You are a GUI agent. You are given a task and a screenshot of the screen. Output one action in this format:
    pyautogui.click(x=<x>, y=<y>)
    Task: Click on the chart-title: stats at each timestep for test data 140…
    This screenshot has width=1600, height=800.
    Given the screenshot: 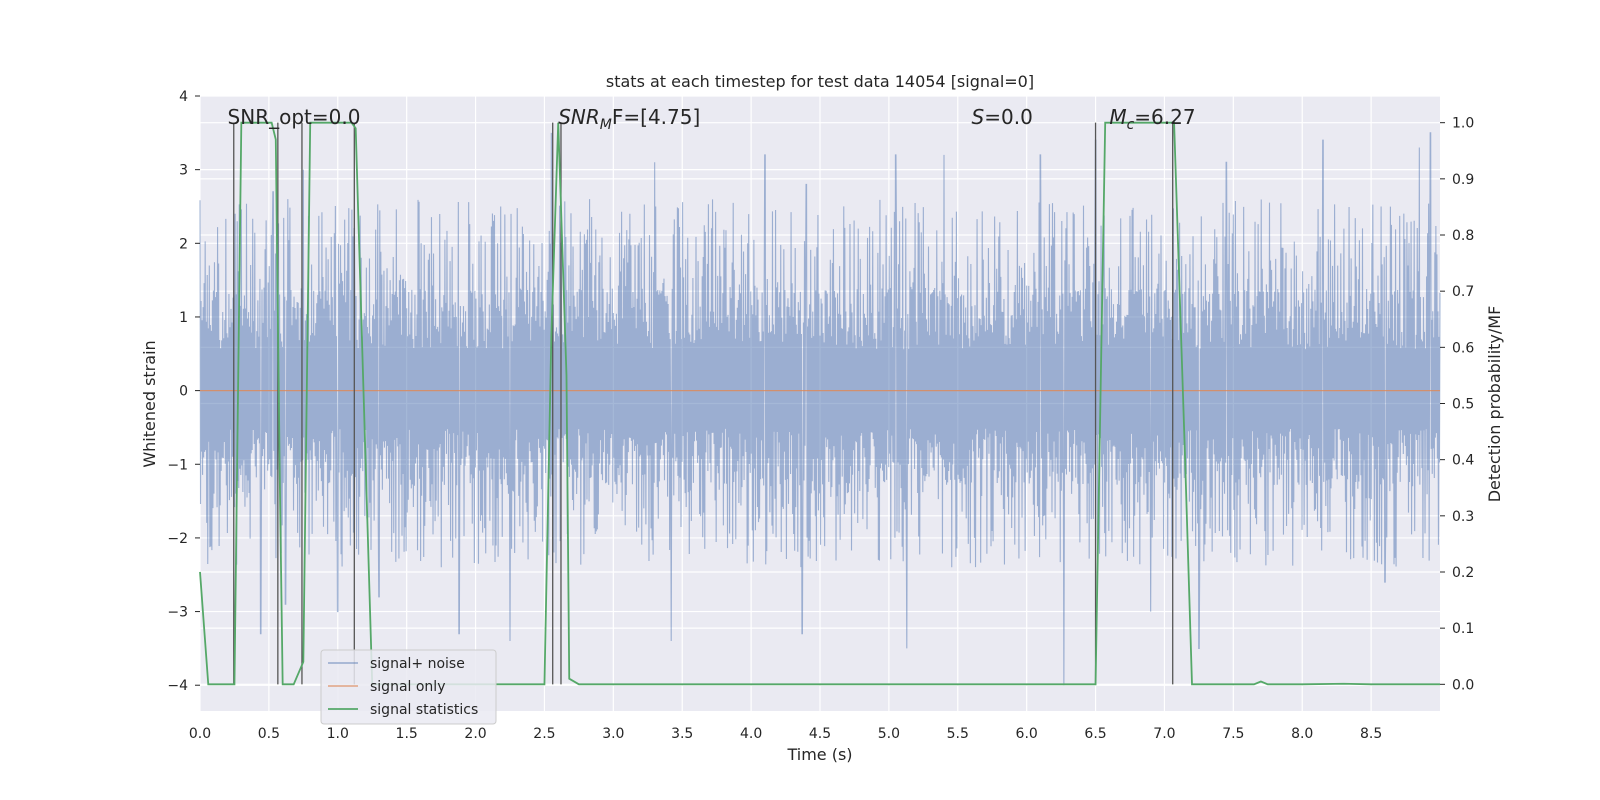 What is the action you would take?
    pyautogui.click(x=820, y=81)
    